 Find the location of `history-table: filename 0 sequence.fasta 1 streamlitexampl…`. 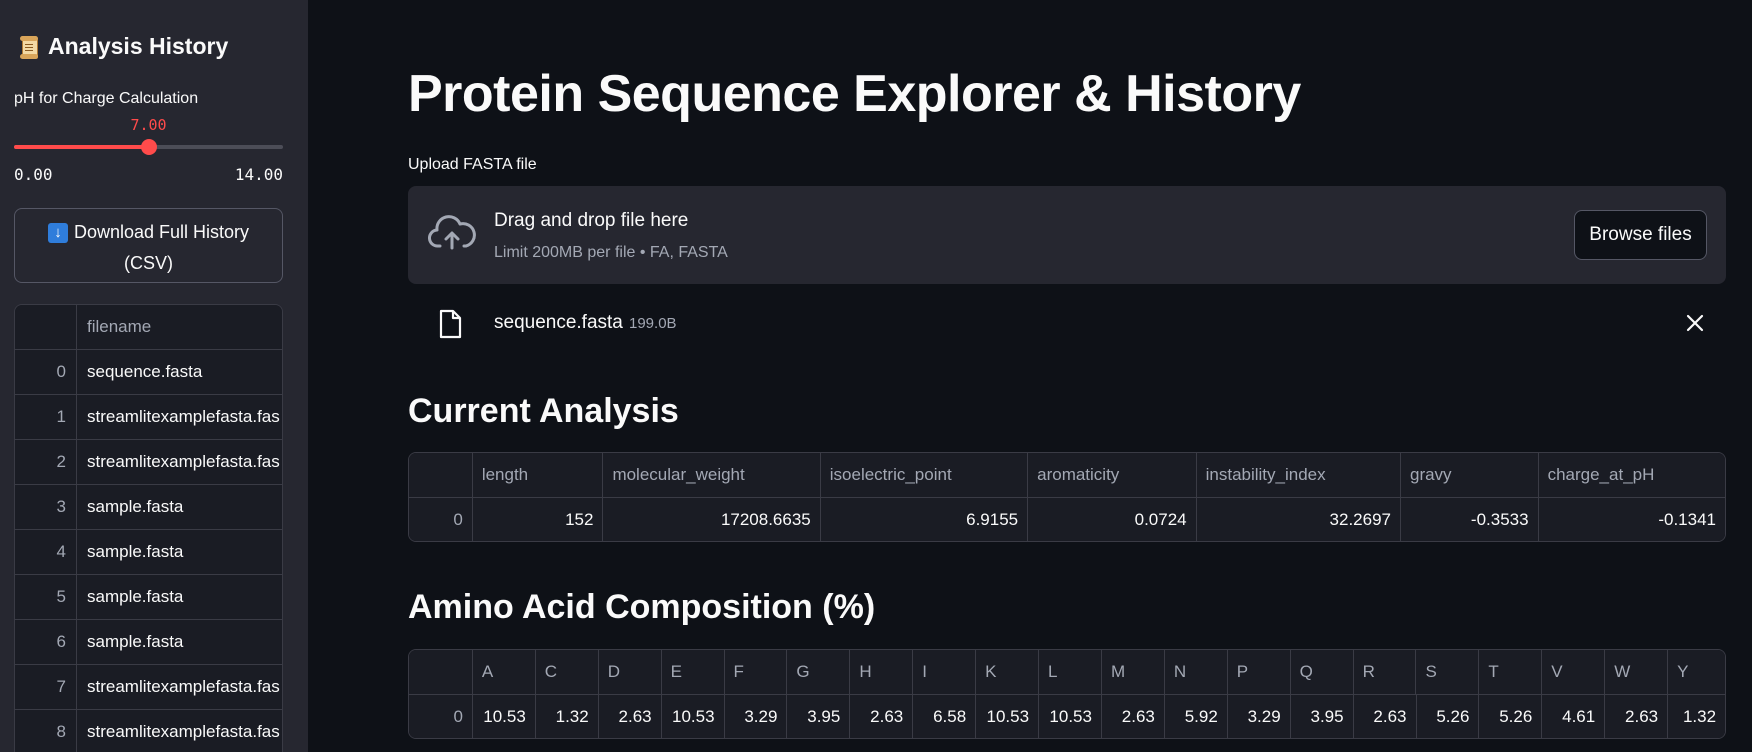

history-table: filename 0 sequence.fasta 1 streamlitexampl… is located at coordinates (148, 528).